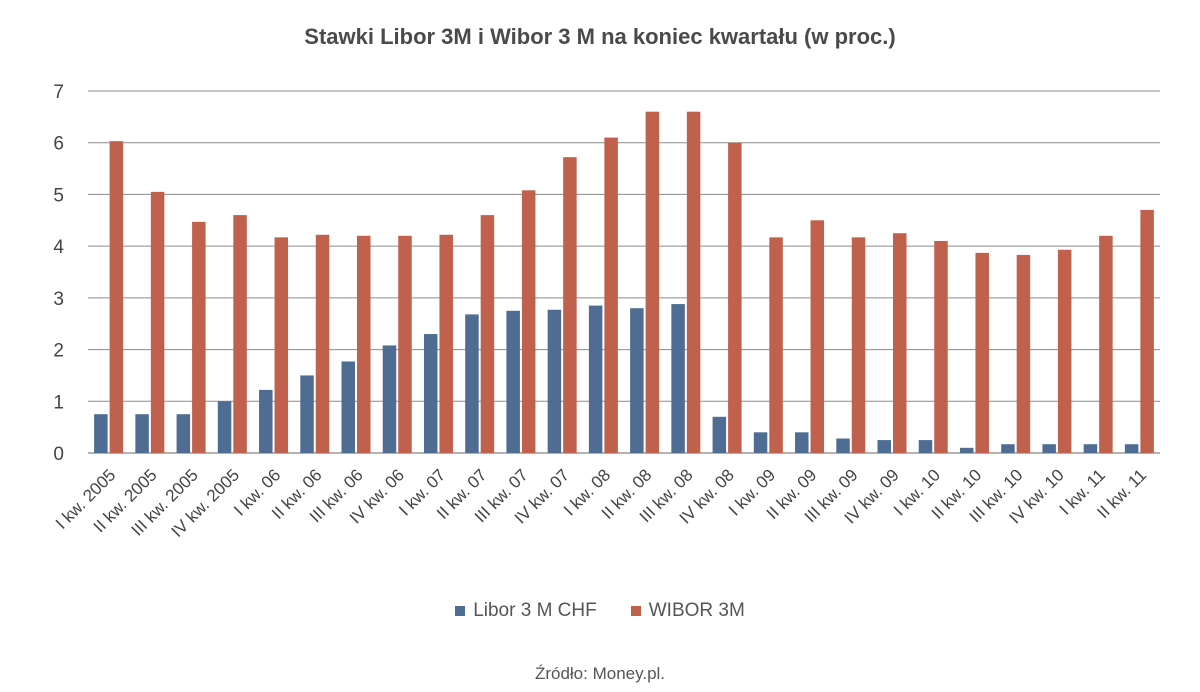 The width and height of the screenshot is (1200, 692). What do you see at coordinates (58, 273) in the screenshot?
I see `y-axis-ticks: 0 1 2 3 4 5 6 7` at bounding box center [58, 273].